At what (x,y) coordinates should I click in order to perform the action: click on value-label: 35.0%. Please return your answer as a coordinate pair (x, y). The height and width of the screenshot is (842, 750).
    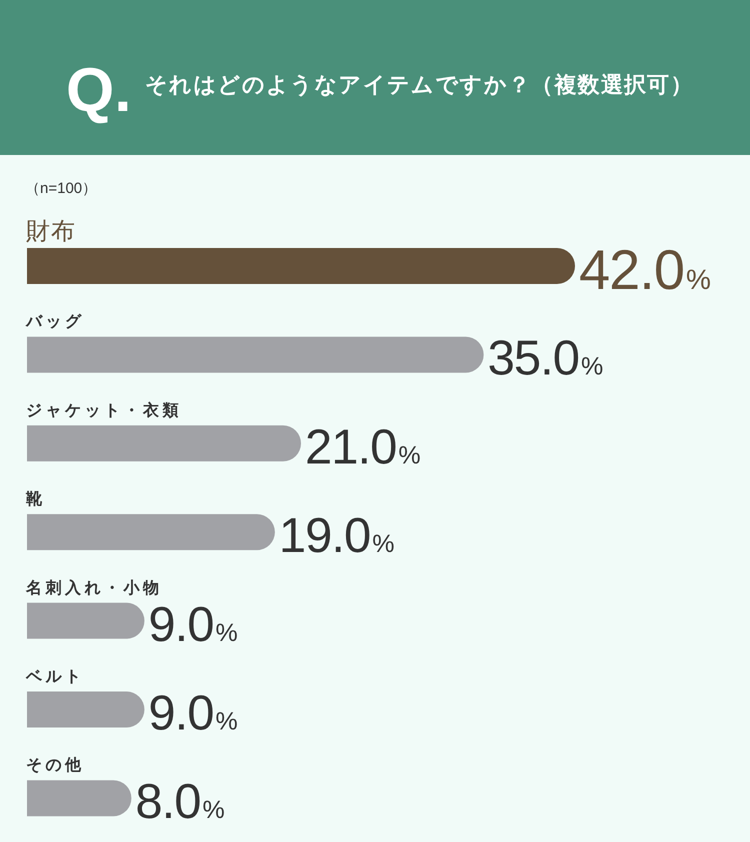
    Looking at the image, I should click on (546, 359).